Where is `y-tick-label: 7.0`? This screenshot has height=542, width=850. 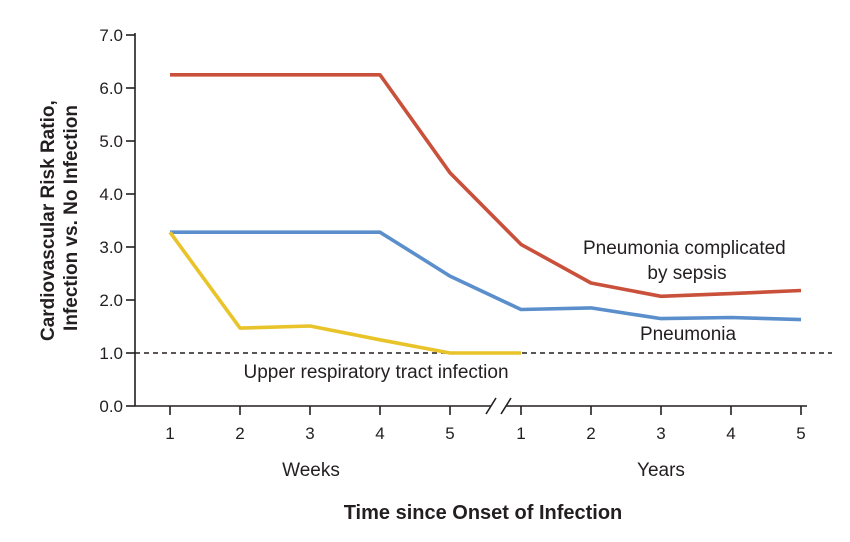
y-tick-label: 7.0 is located at coordinates (111, 35).